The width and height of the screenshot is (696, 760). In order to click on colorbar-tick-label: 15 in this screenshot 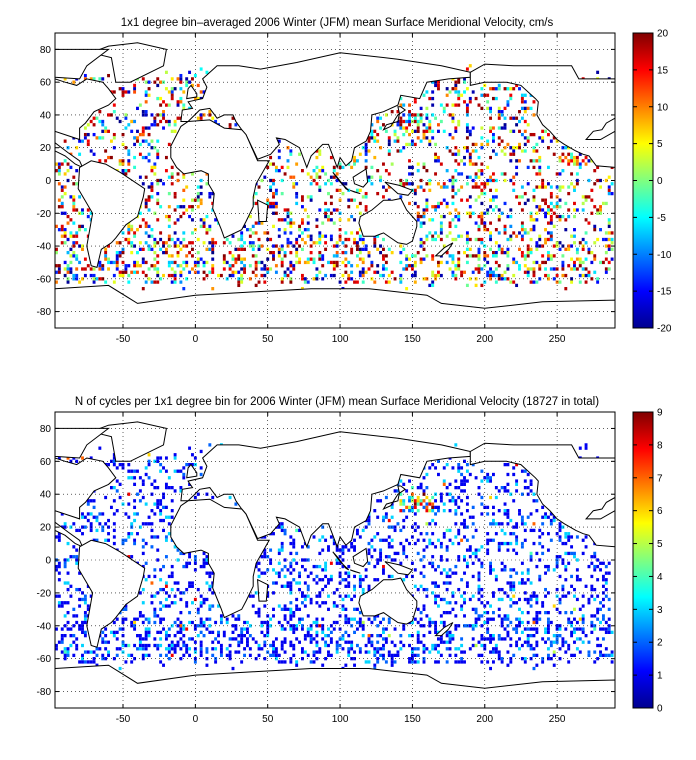, I will do `click(663, 70)`.